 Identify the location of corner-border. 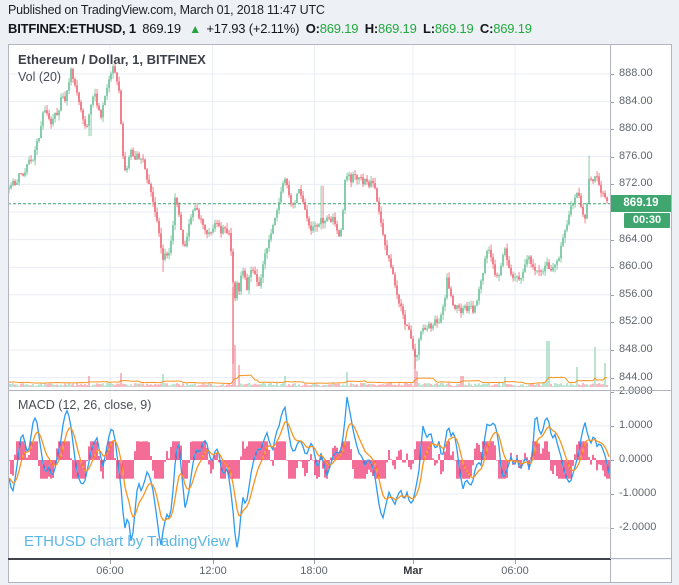
(641, 558).